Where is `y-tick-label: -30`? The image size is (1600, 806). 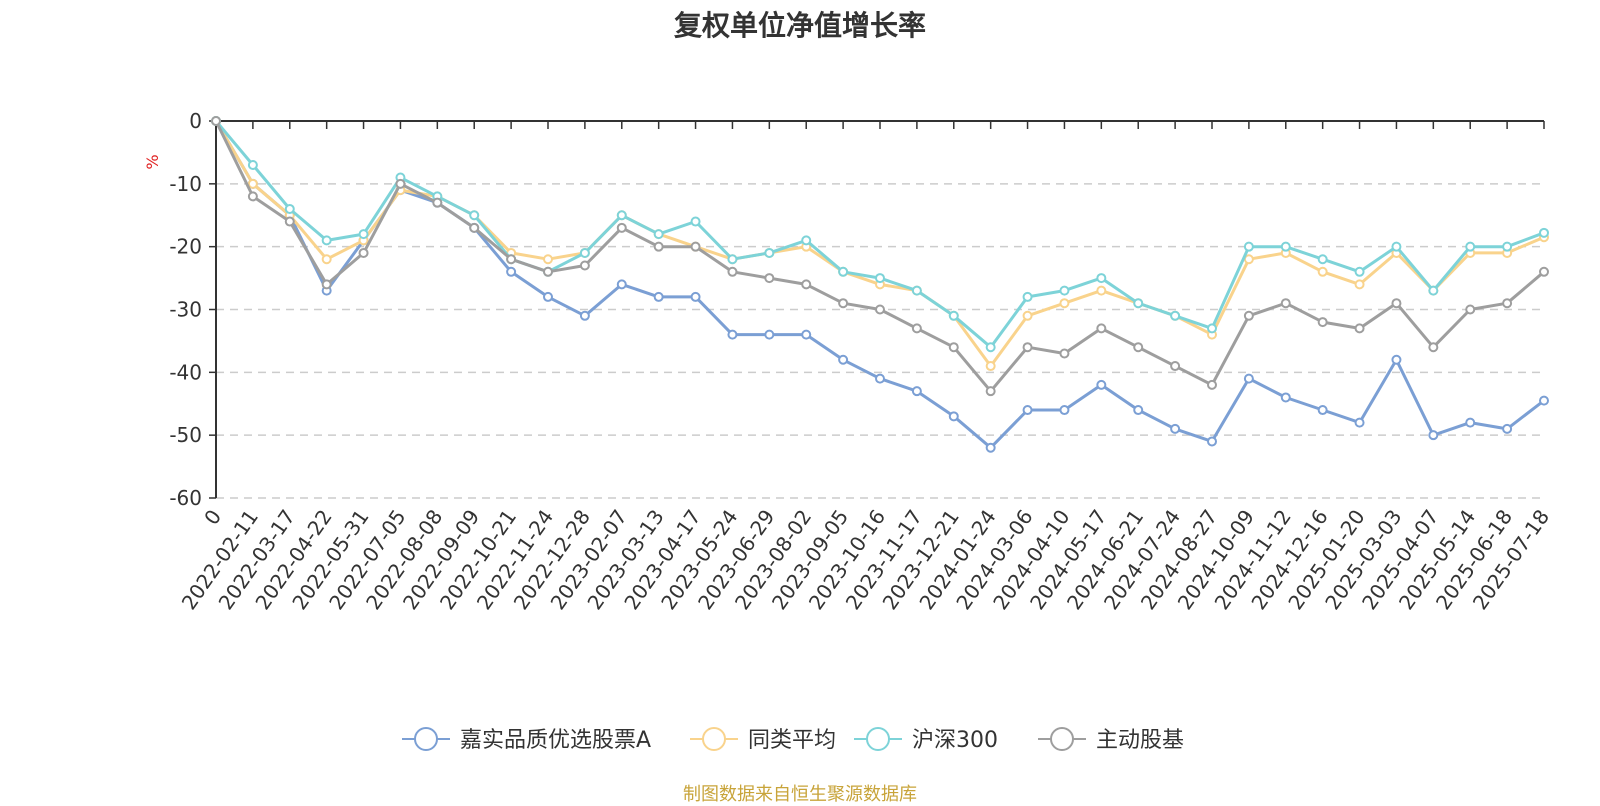 y-tick-label: -30 is located at coordinates (185, 310).